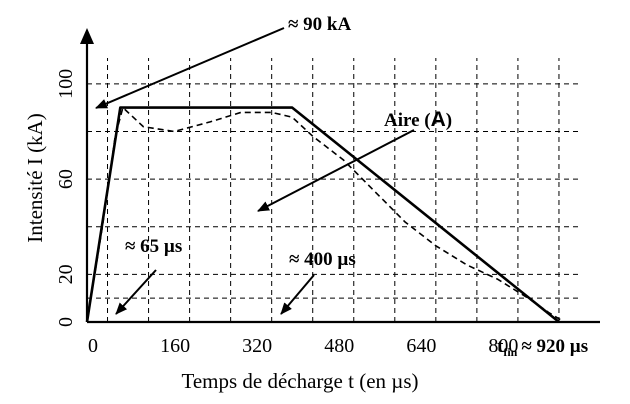 The width and height of the screenshot is (630, 404). What do you see at coordinates (136, 292) in the screenshot?
I see `rise-time-arrow` at bounding box center [136, 292].